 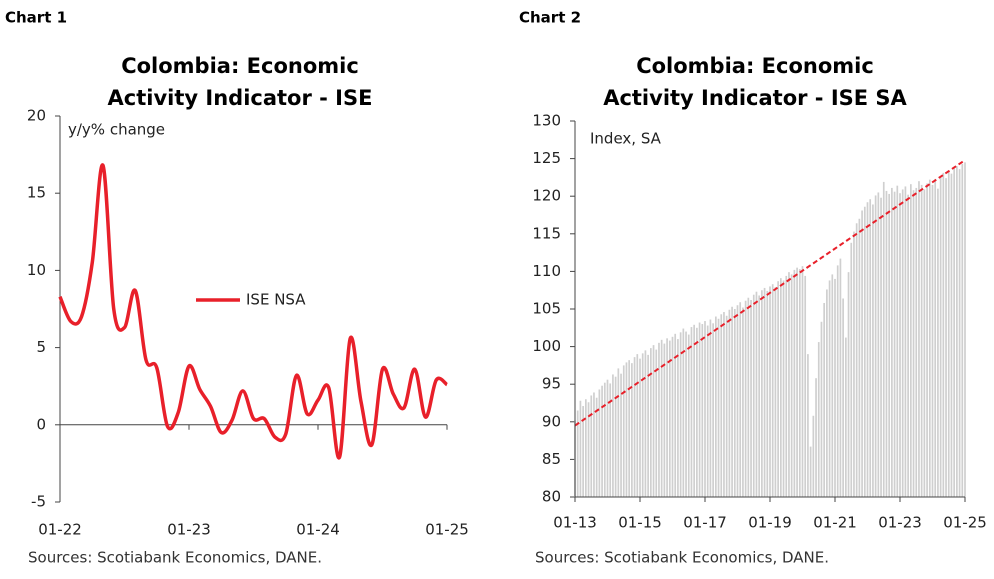 I want to click on y-tick-label: 105, so click(x=546, y=309).